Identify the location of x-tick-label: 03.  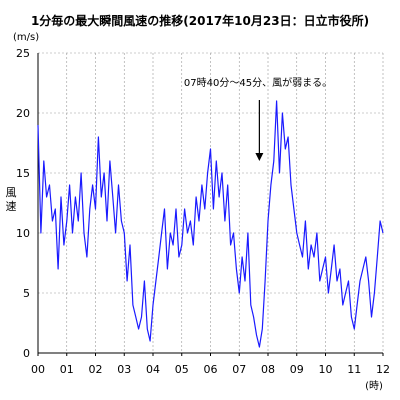
(124, 369).